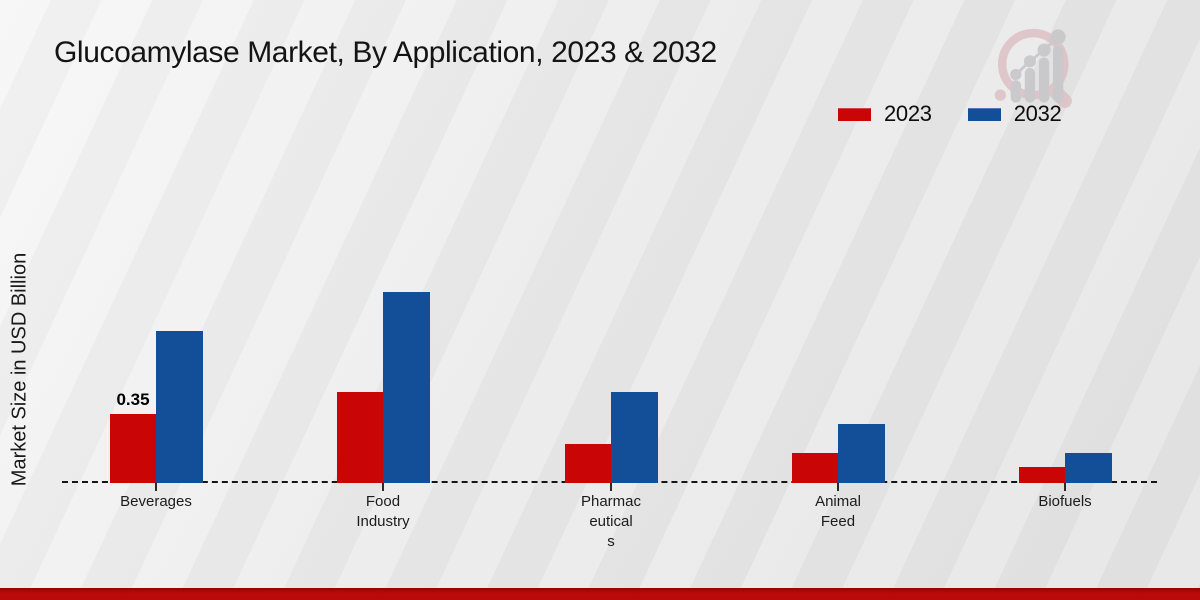 The image size is (1200, 600). What do you see at coordinates (634, 437) in the screenshot?
I see `bar-2032-pharmaceuticals` at bounding box center [634, 437].